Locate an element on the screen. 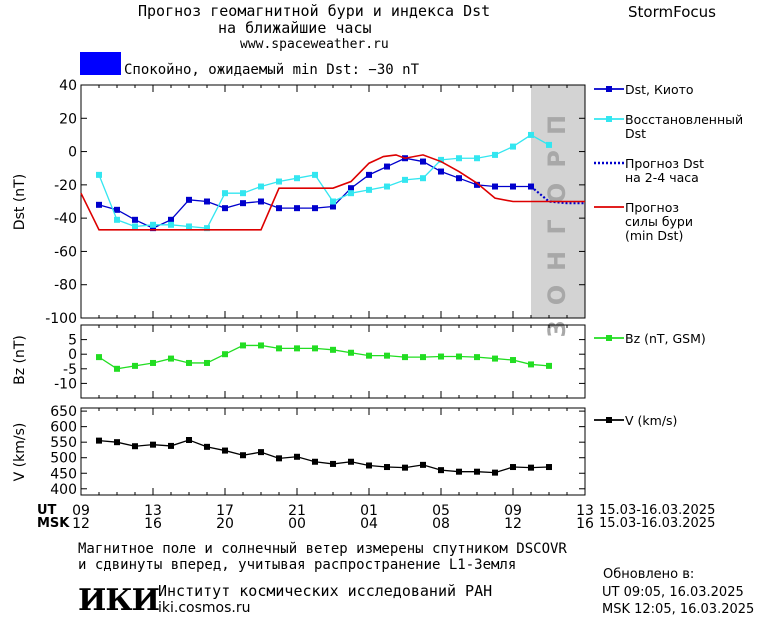 The image size is (760, 620). legend-entry: на 2-4 часа is located at coordinates (662, 177).